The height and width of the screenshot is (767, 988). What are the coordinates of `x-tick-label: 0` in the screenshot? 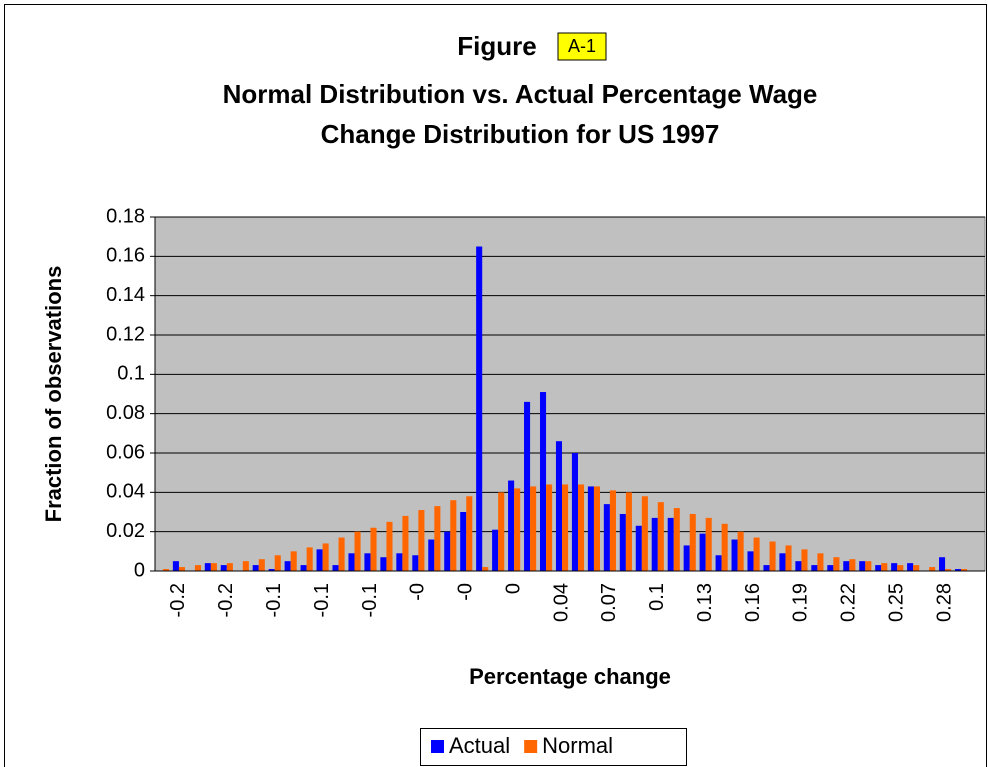 It's located at (513, 588).